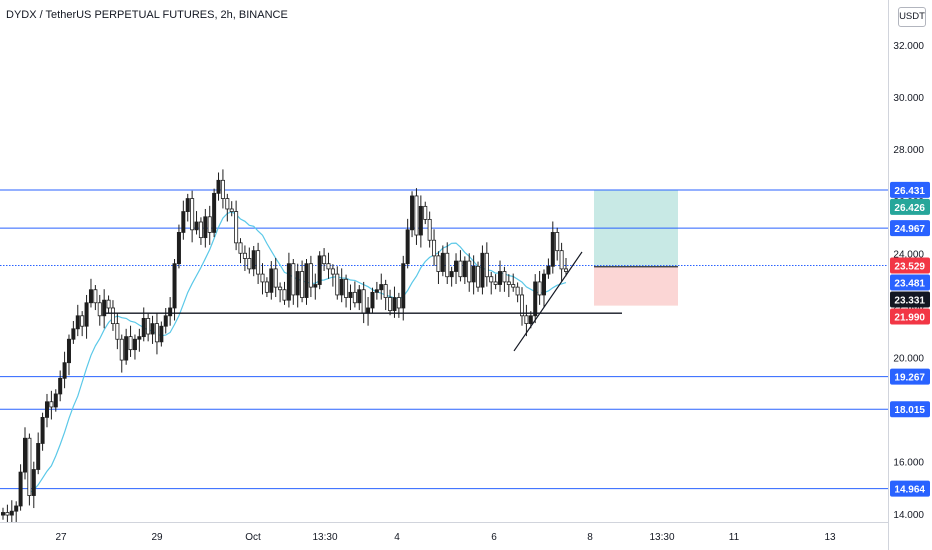 This screenshot has width=932, height=550. I want to click on price-label-text: 21.990, so click(909, 318).